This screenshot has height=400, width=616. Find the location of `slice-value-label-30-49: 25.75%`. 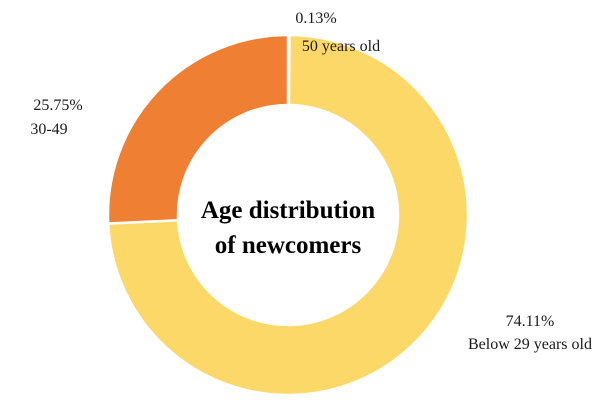

slice-value-label-30-49: 25.75% is located at coordinates (57, 105).